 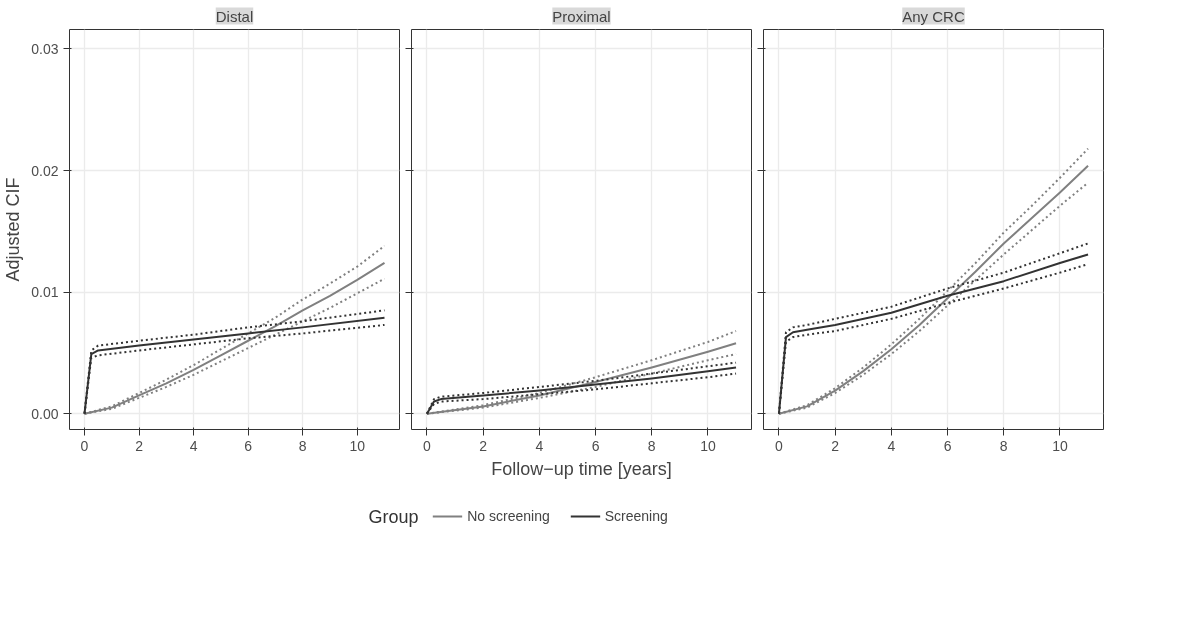 I want to click on legend-label: Screening, so click(x=636, y=516).